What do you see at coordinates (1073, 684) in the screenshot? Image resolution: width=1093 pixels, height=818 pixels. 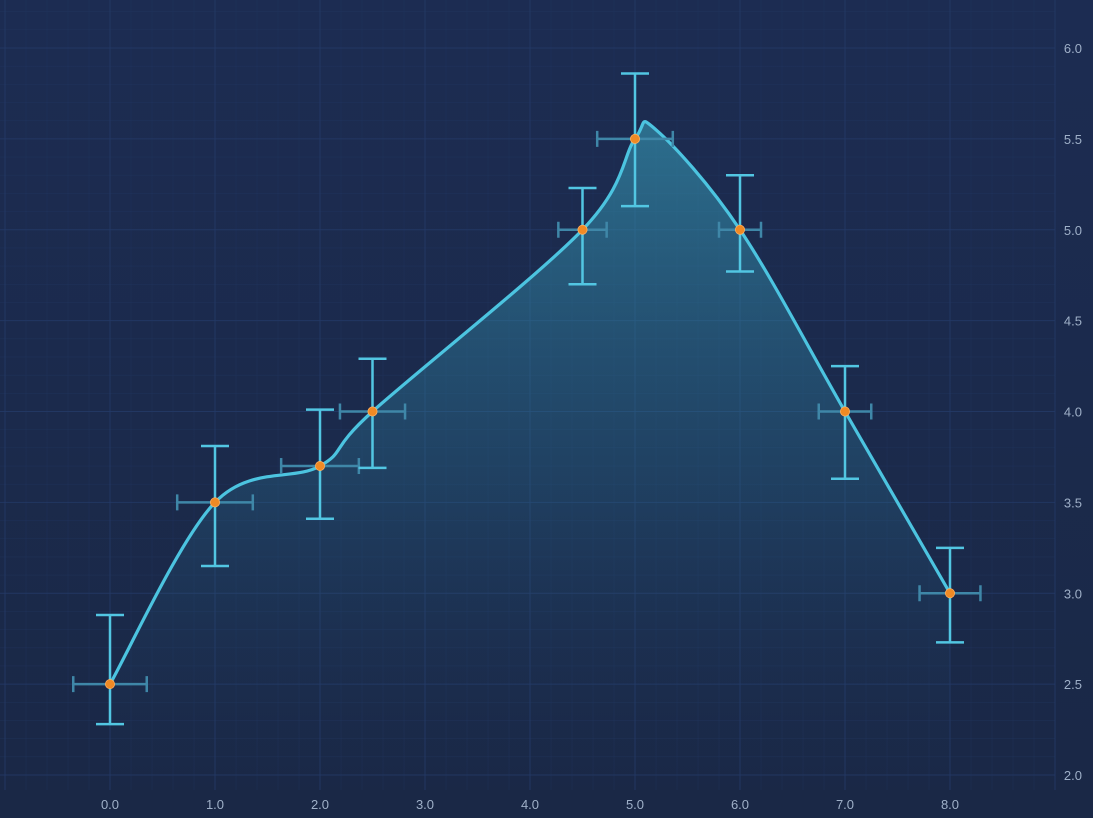 I see `y-tick-label: 2.5` at bounding box center [1073, 684].